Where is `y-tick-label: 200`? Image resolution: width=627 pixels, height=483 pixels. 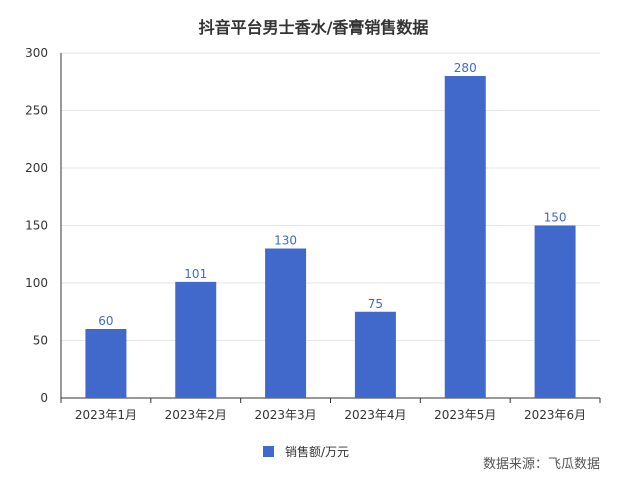
y-tick-label: 200 is located at coordinates (36, 168).